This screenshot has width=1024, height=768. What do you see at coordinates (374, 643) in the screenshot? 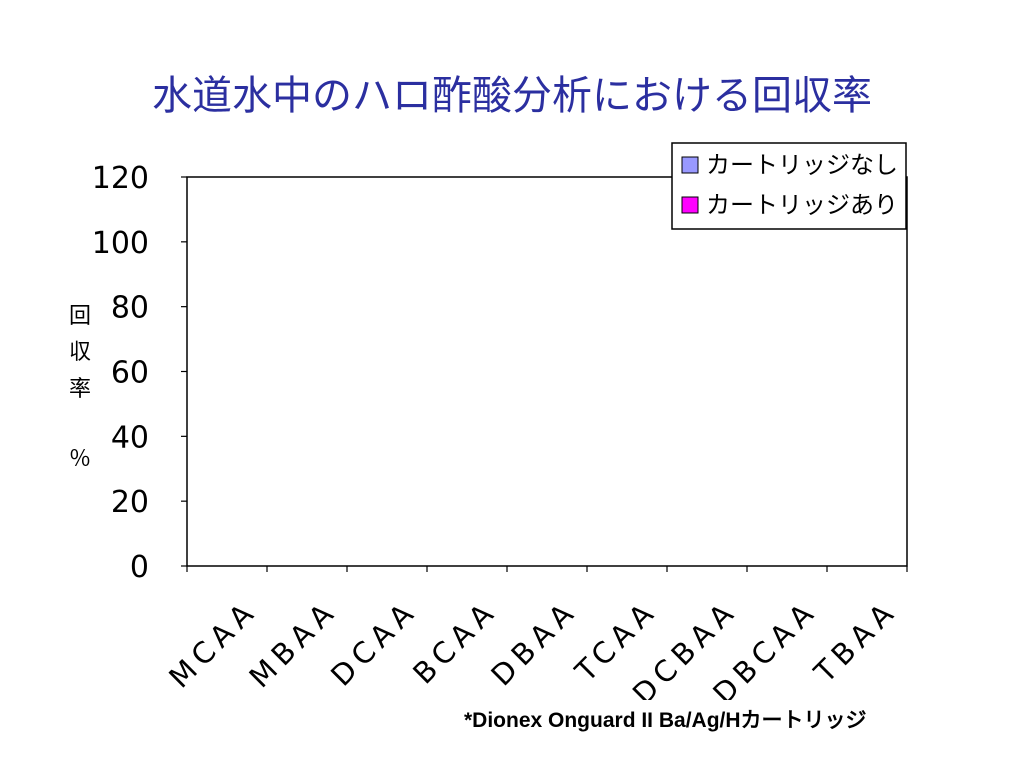
I see `x-tick-label: DCAA` at bounding box center [374, 643].